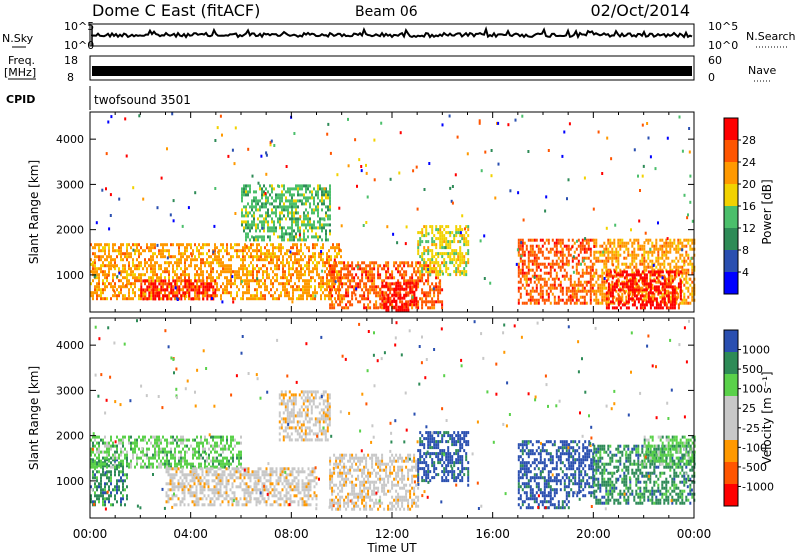  What do you see at coordinates (745, 250) in the screenshot?
I see `colorbar-tick-label: 8` at bounding box center [745, 250].